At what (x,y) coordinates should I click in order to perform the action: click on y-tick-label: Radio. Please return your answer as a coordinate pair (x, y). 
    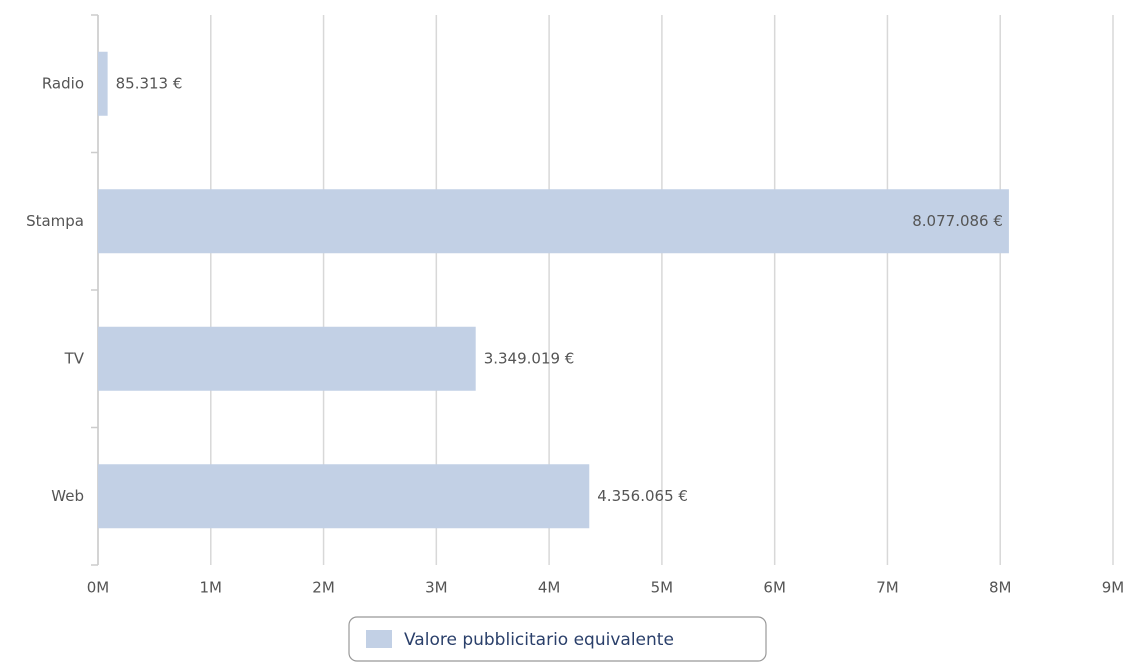
    Looking at the image, I should click on (63, 83).